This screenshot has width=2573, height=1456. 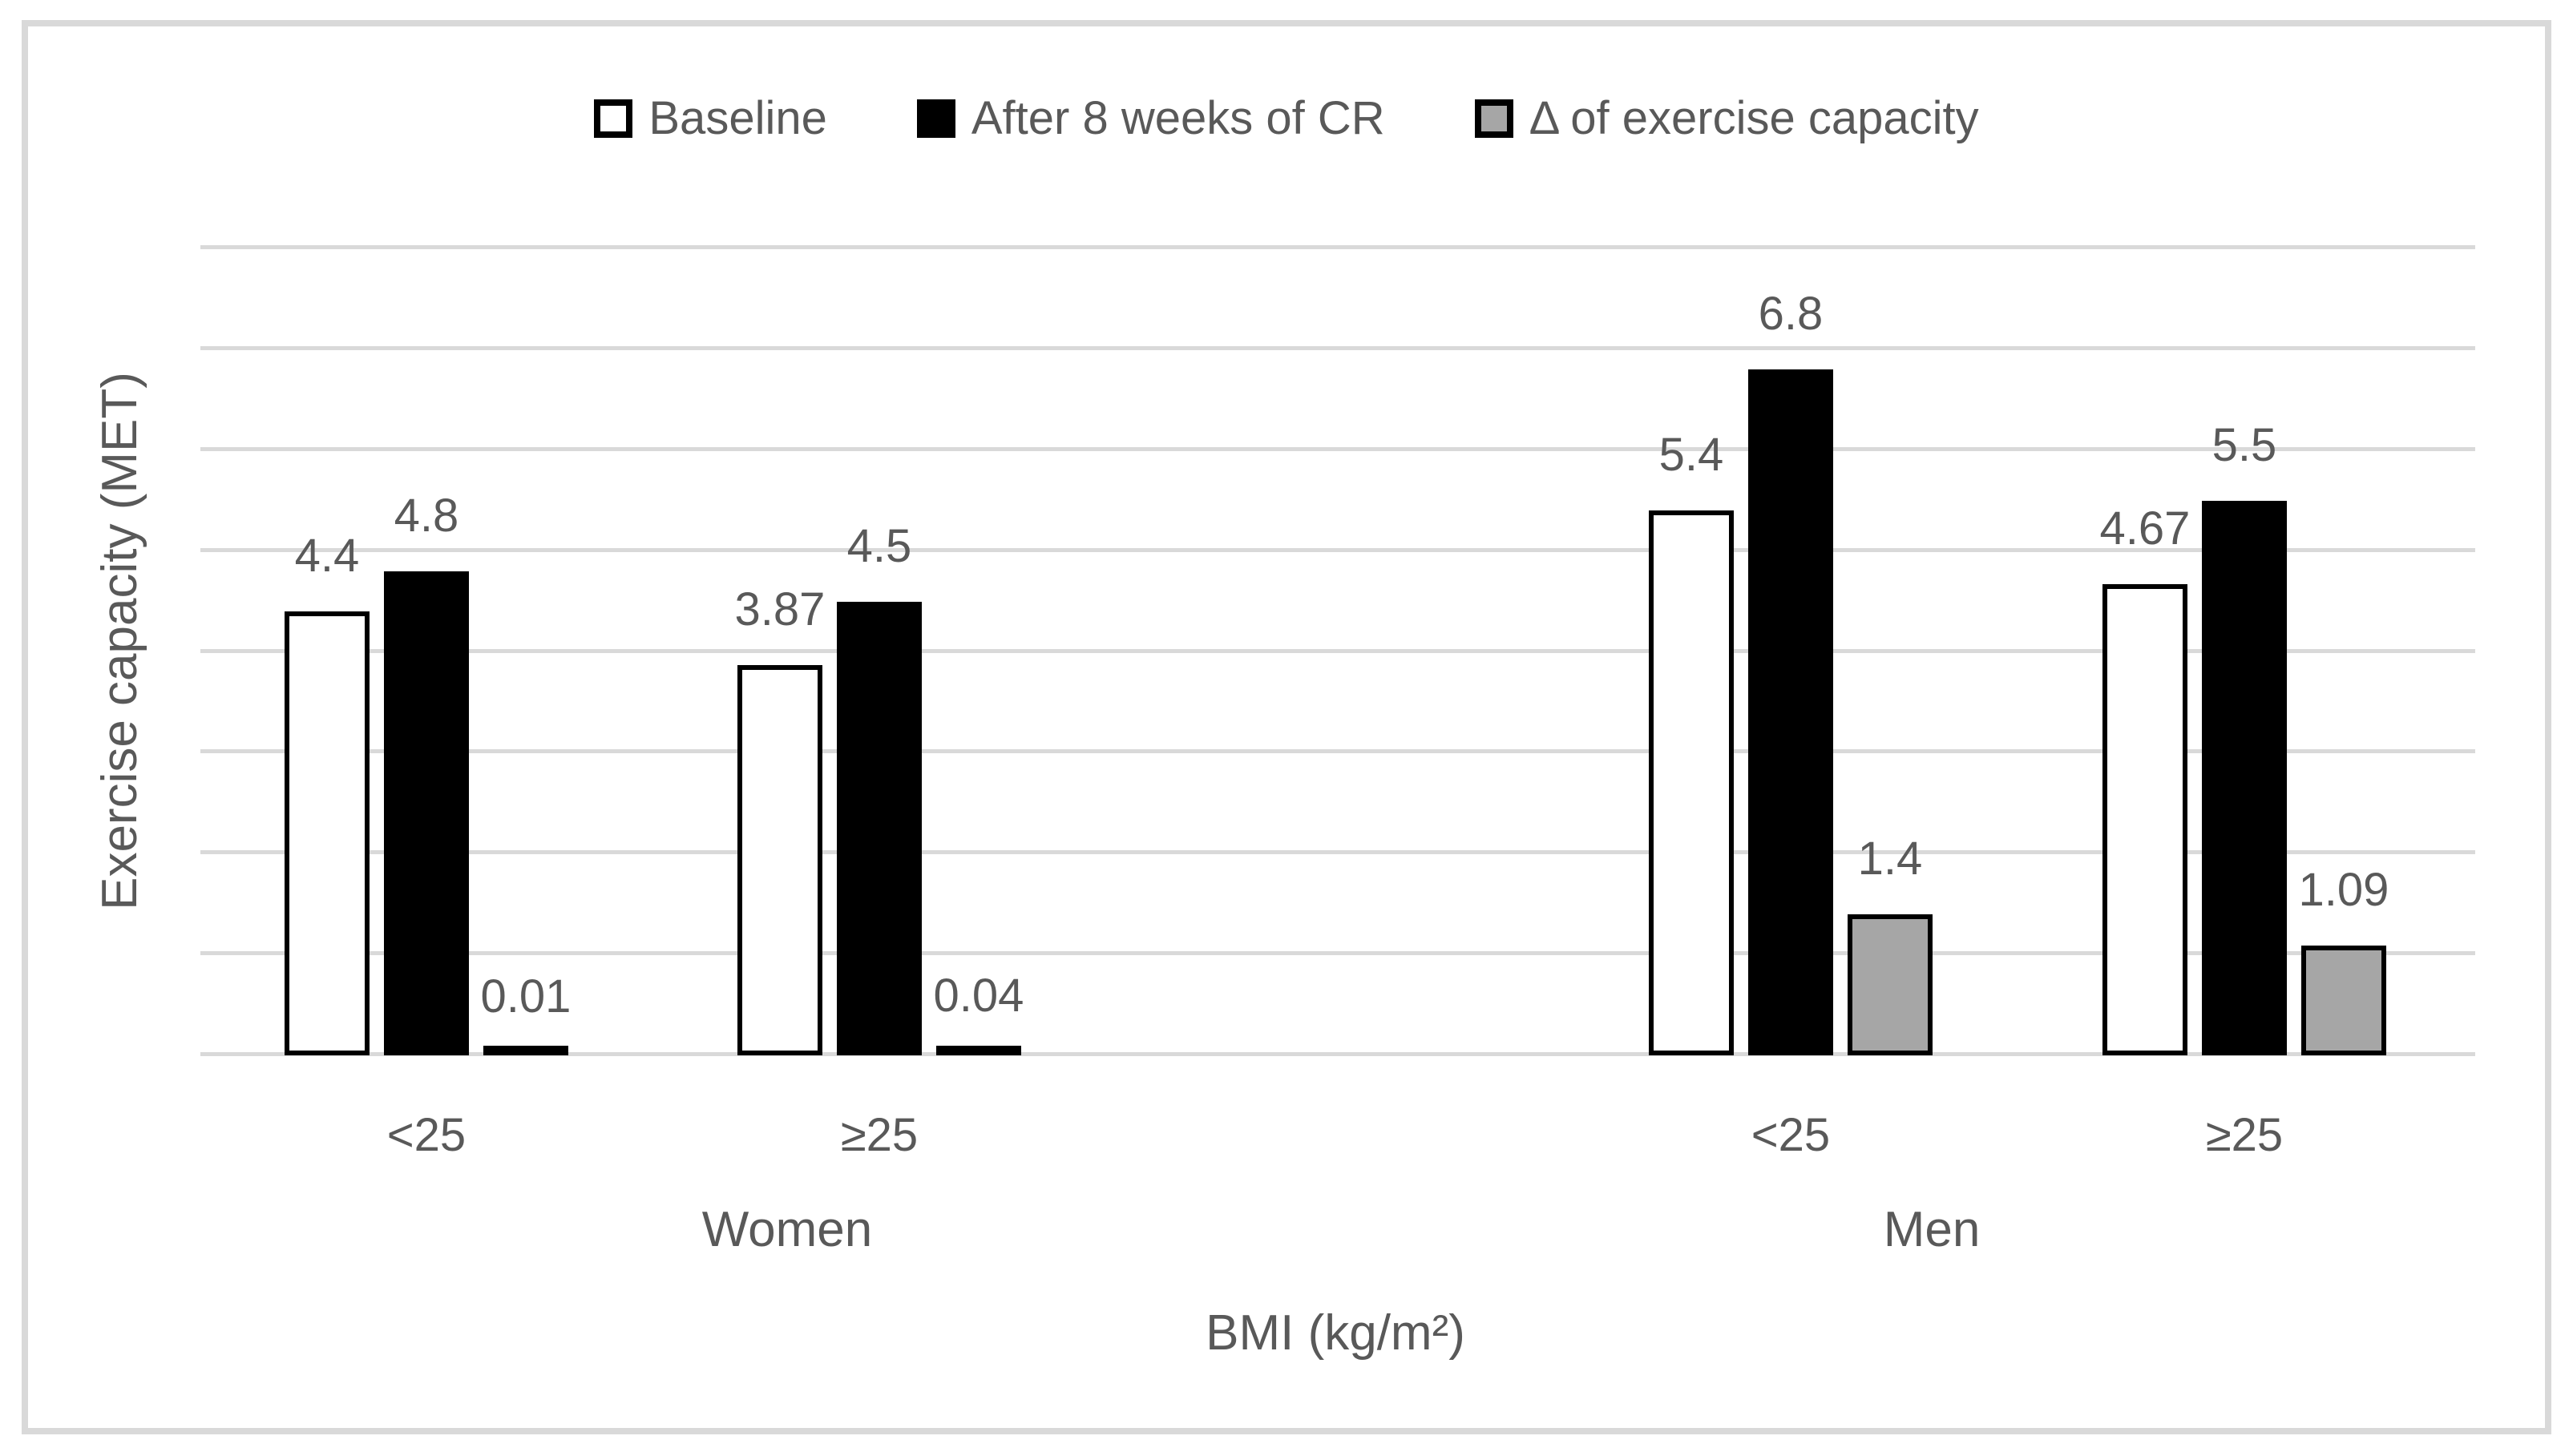 What do you see at coordinates (978, 996) in the screenshot?
I see `bar-value-label: 0.04` at bounding box center [978, 996].